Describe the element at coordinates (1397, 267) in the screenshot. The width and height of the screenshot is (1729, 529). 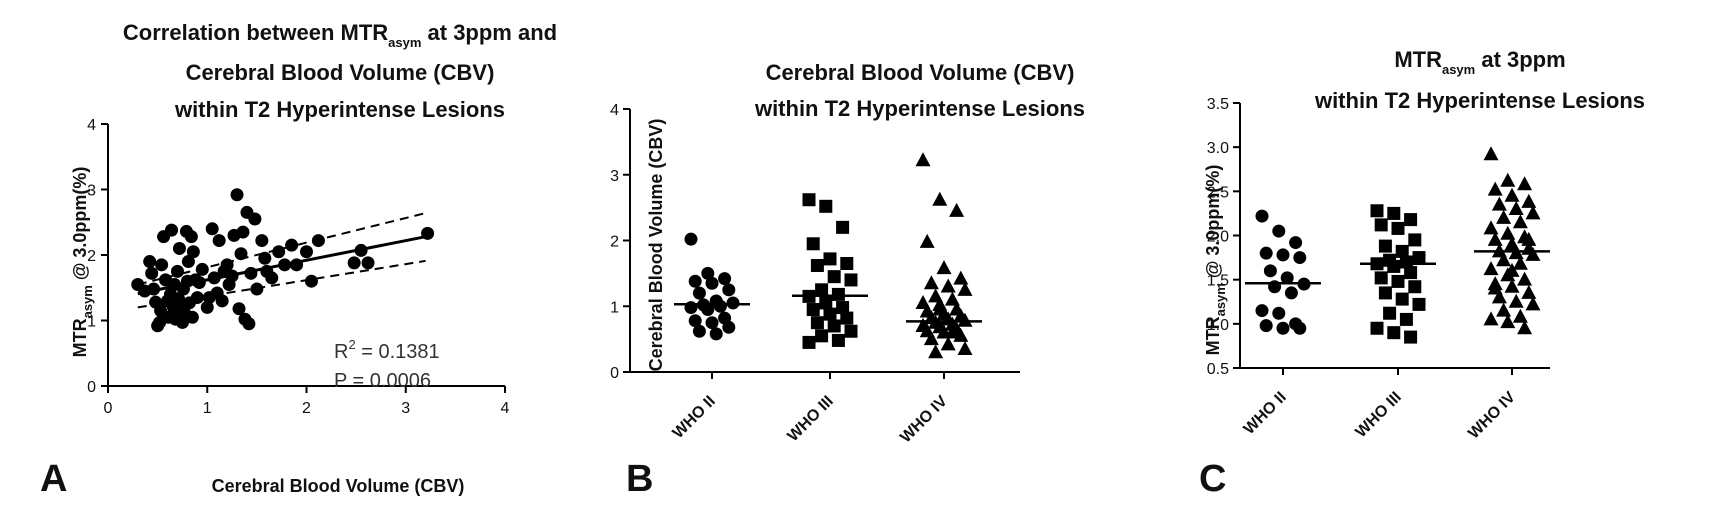
I see `panel-c-median-lines` at that location.